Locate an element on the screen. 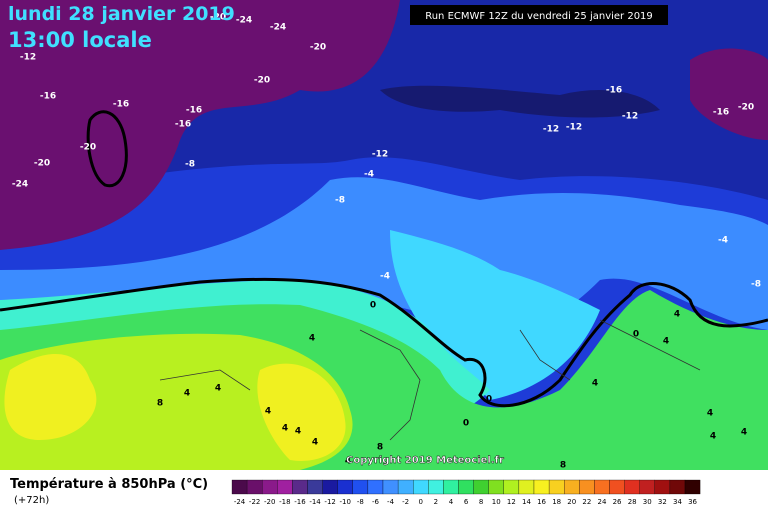  scale-label: 32 is located at coordinates (662, 502).